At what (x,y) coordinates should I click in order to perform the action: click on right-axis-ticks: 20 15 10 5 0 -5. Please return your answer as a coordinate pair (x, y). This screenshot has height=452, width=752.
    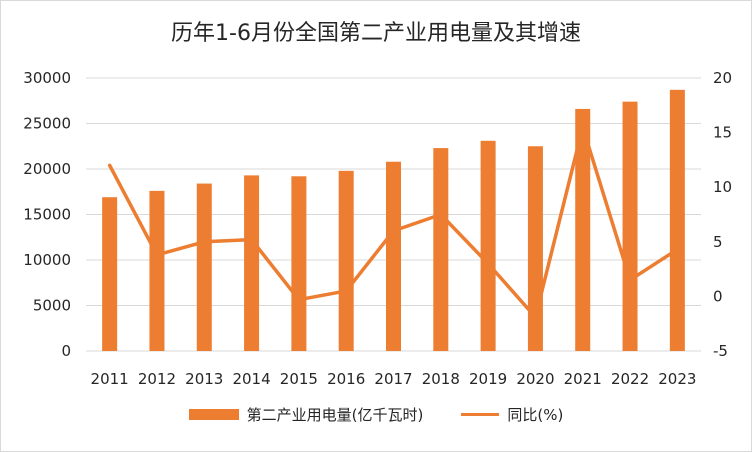
    Looking at the image, I should click on (722, 214).